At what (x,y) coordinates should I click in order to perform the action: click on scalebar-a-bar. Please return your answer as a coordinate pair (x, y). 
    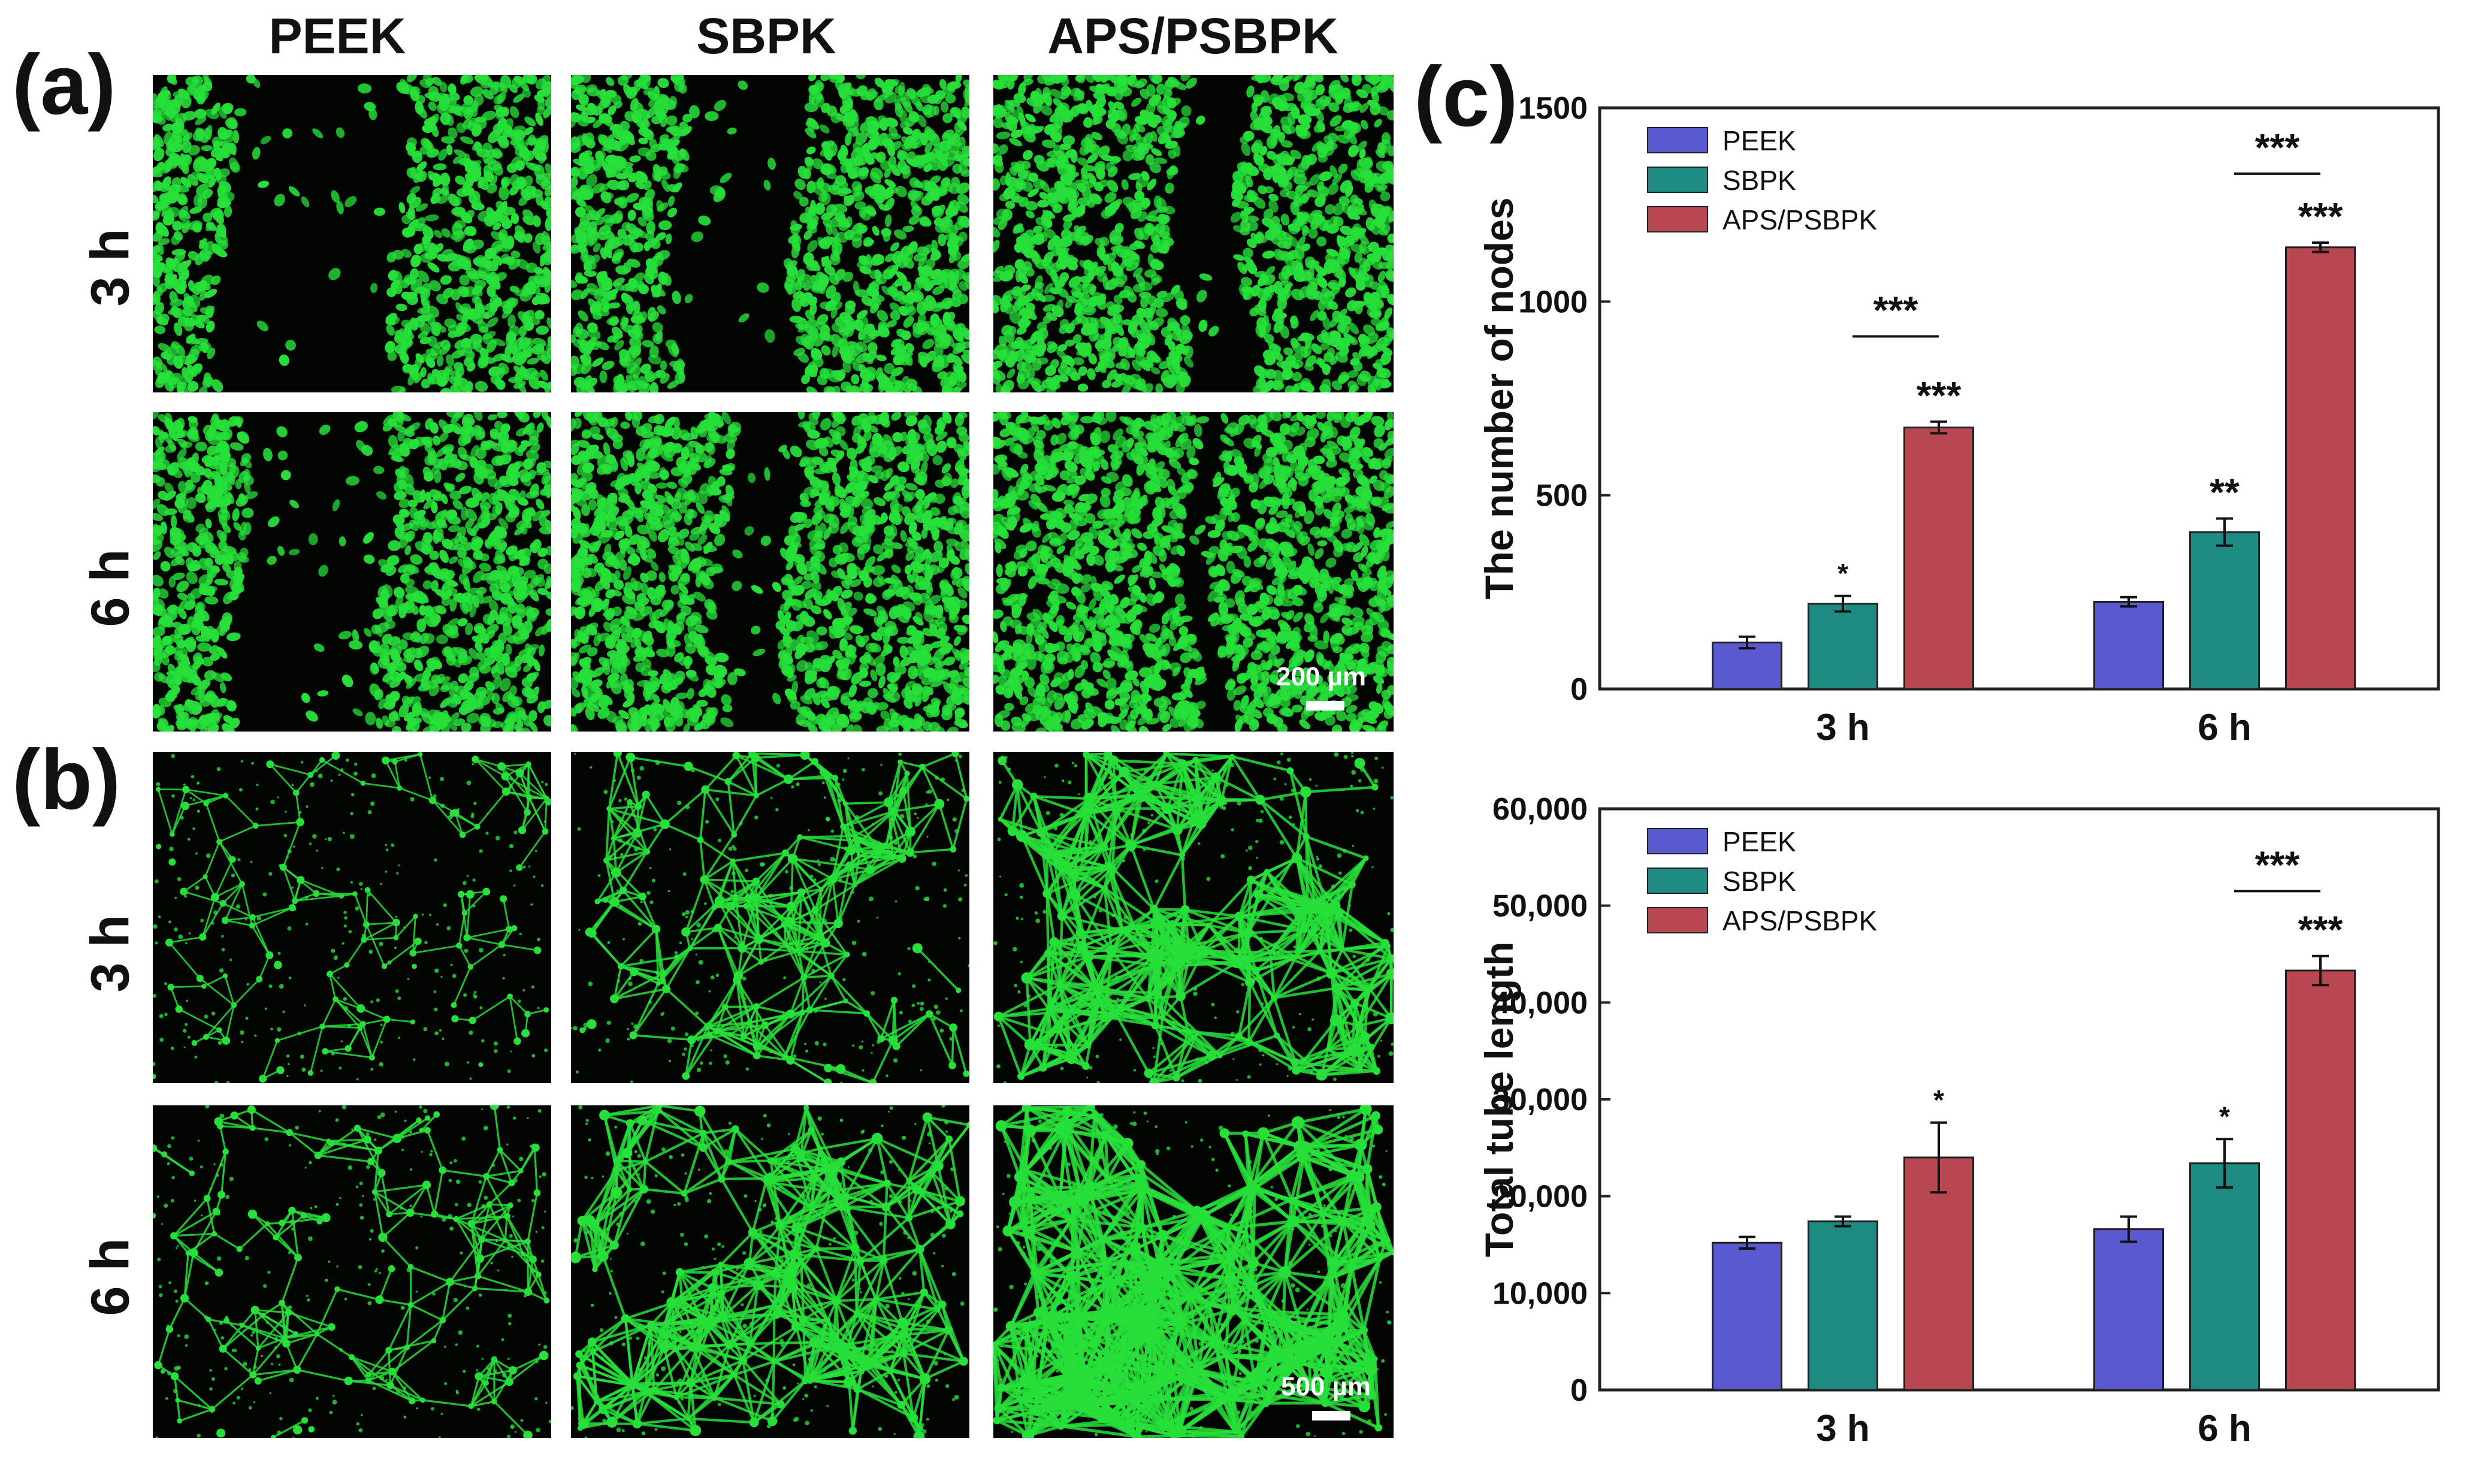
    Looking at the image, I should click on (1325, 706).